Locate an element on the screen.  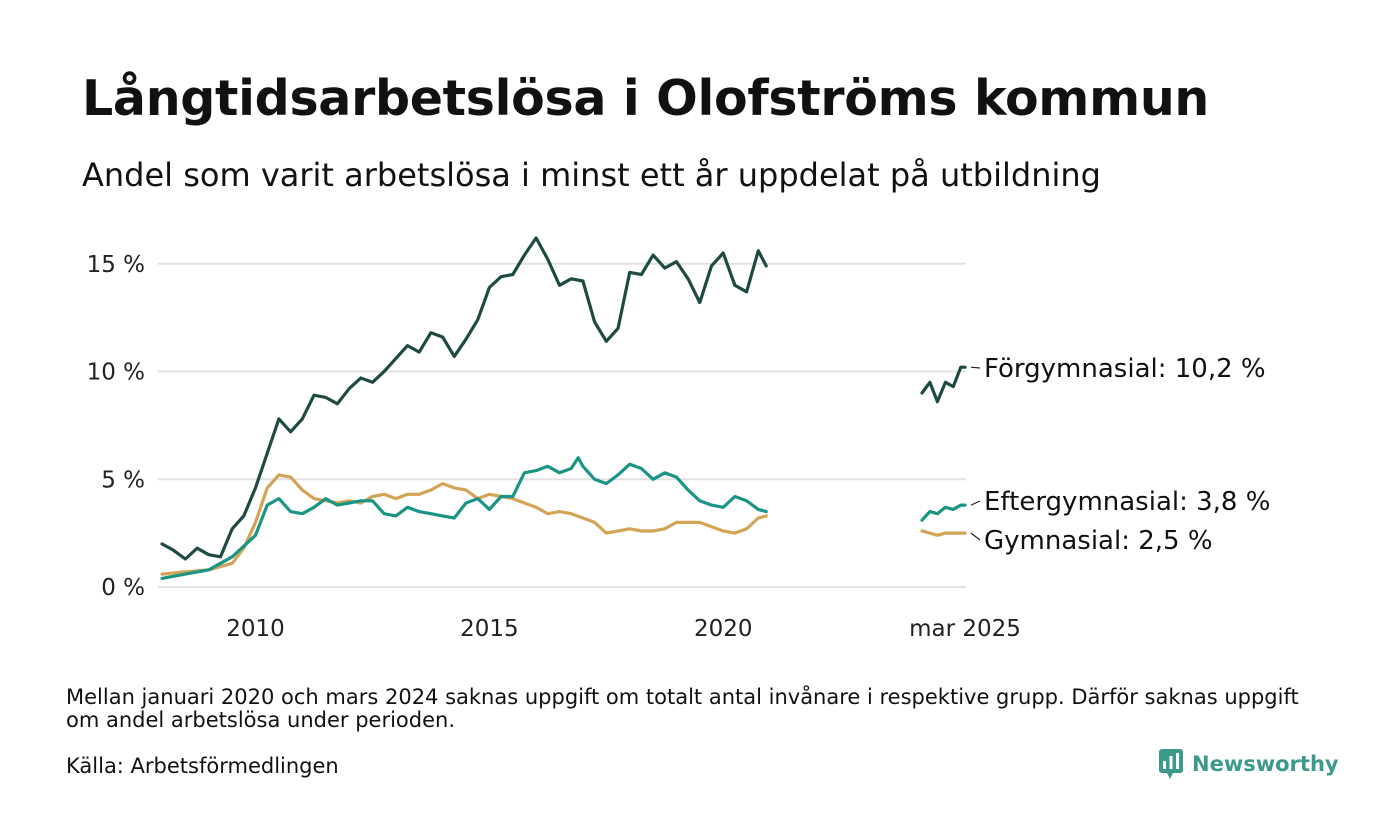
newsworthy-logo-icon is located at coordinates (1171, 764).